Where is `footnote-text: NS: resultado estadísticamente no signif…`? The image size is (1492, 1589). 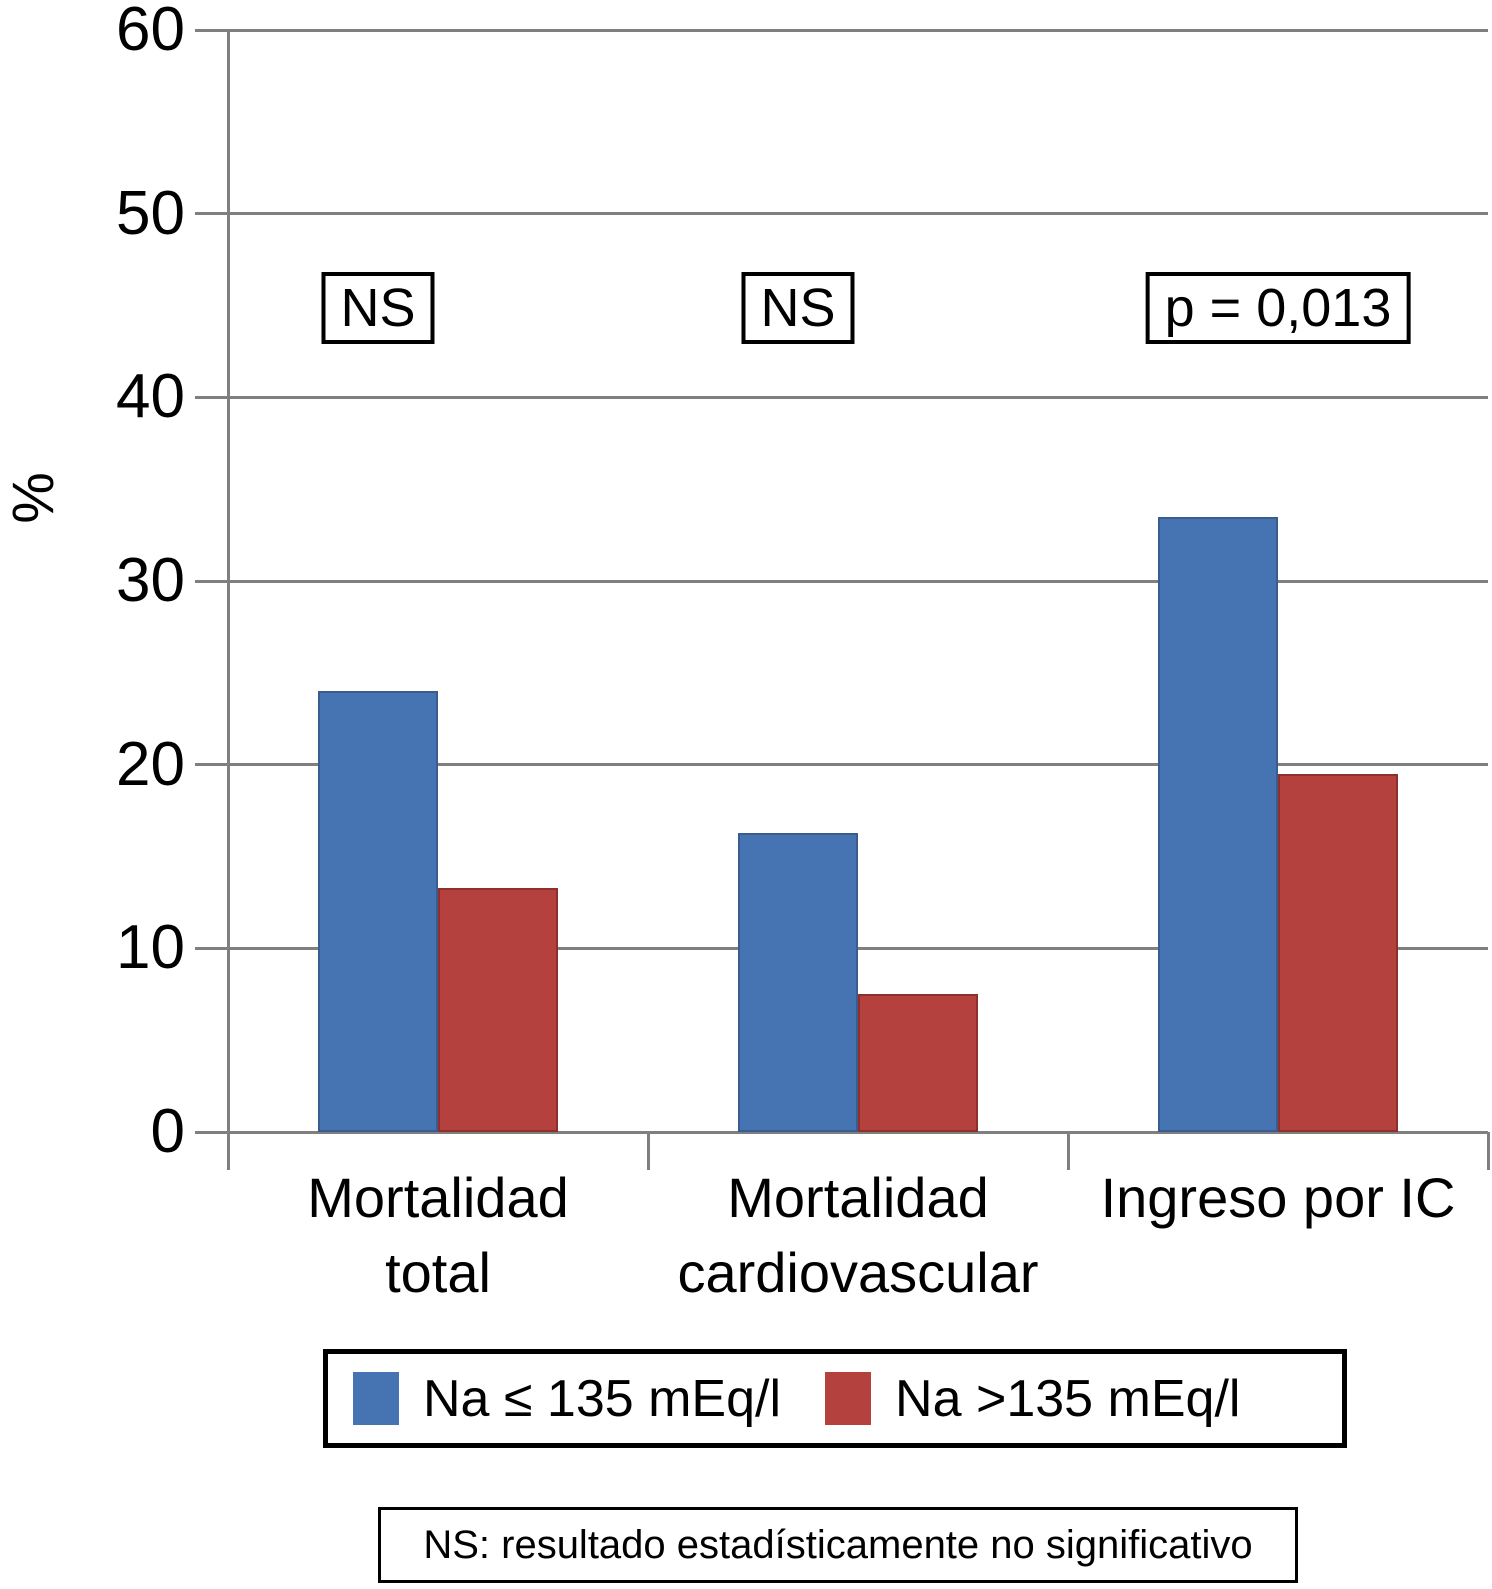 footnote-text: NS: resultado estadísticamente no signif… is located at coordinates (838, 1544).